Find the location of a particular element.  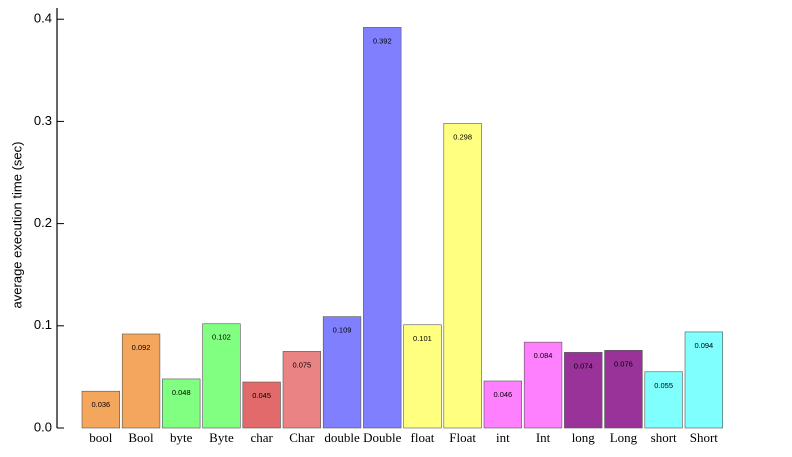

value-label: 0.094 is located at coordinates (703, 345).